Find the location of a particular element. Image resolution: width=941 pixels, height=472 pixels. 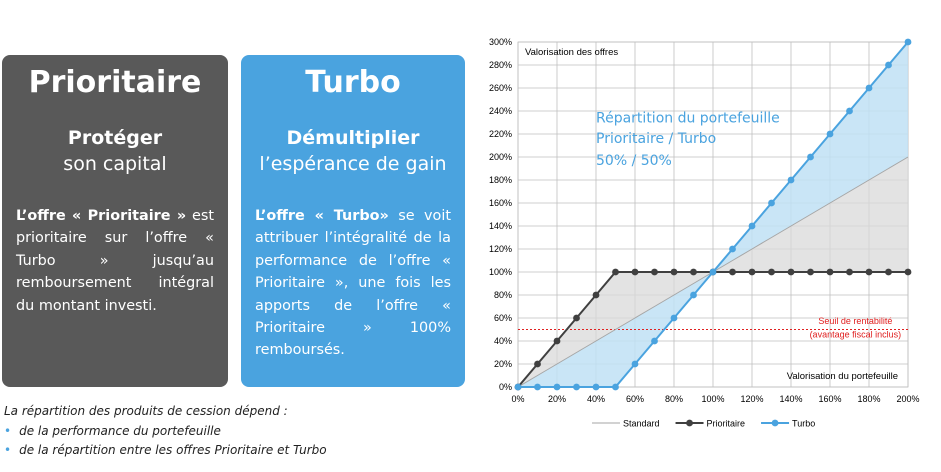

x-tick-label: 180% is located at coordinates (868, 399).